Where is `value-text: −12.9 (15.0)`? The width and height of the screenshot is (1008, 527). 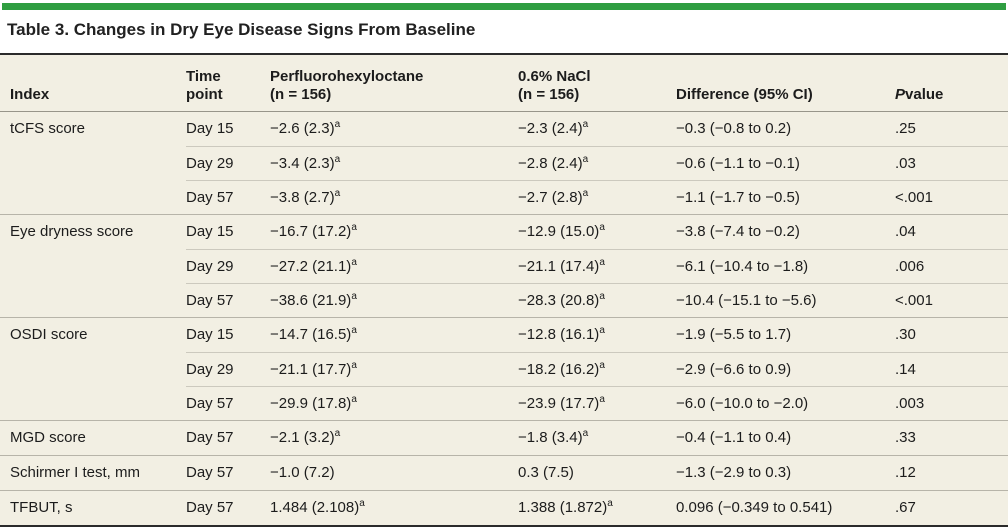 value-text: −12.9 (15.0) is located at coordinates (559, 231).